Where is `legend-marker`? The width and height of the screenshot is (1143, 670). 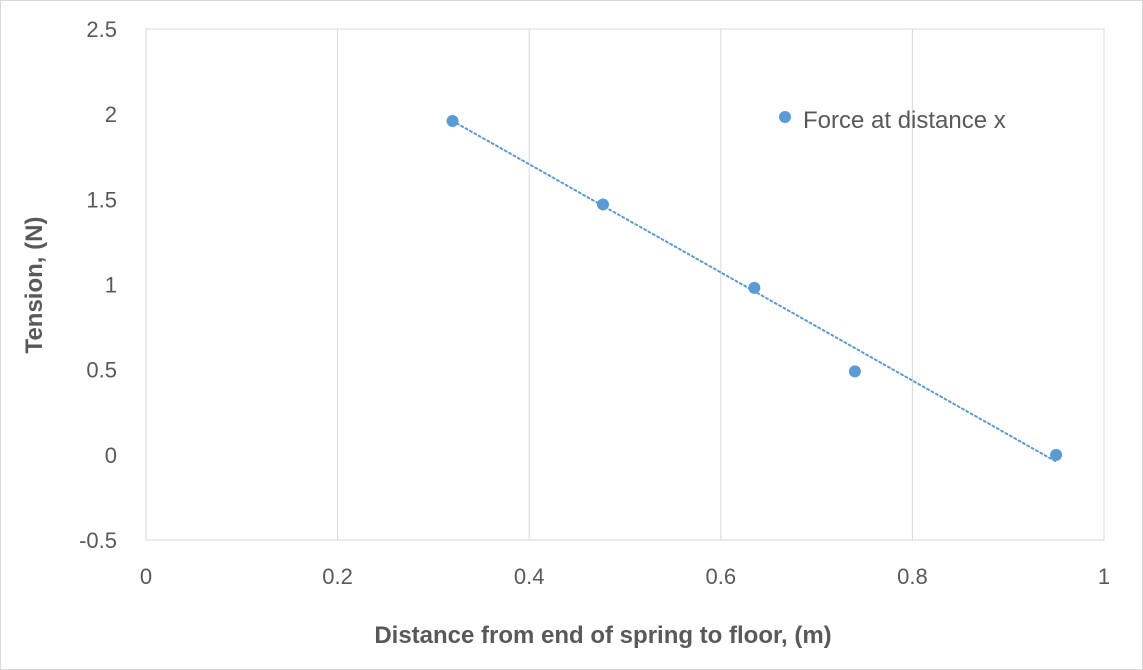
legend-marker is located at coordinates (785, 117).